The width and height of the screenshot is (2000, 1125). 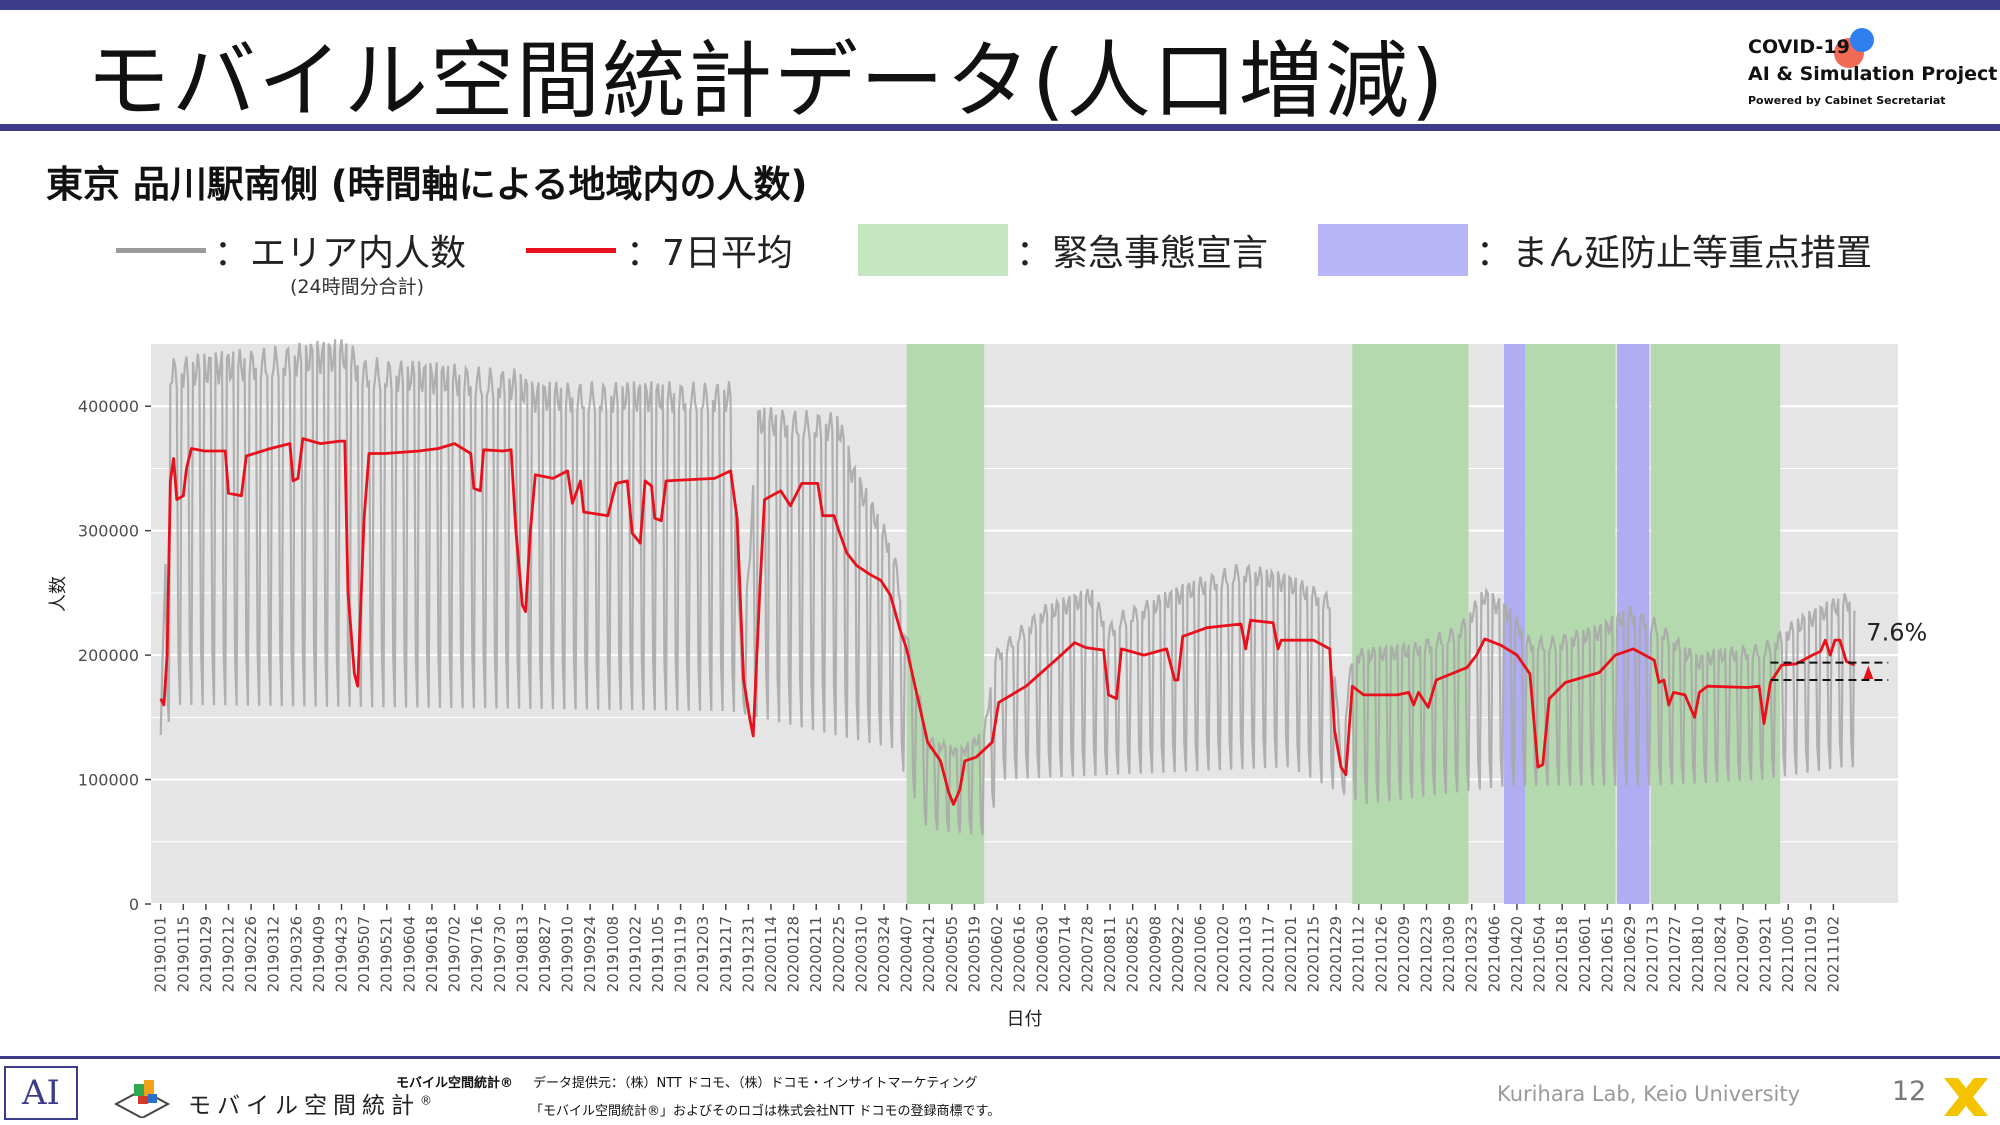 What do you see at coordinates (432, 954) in the screenshot?
I see `x-tick-label: 20190618` at bounding box center [432, 954].